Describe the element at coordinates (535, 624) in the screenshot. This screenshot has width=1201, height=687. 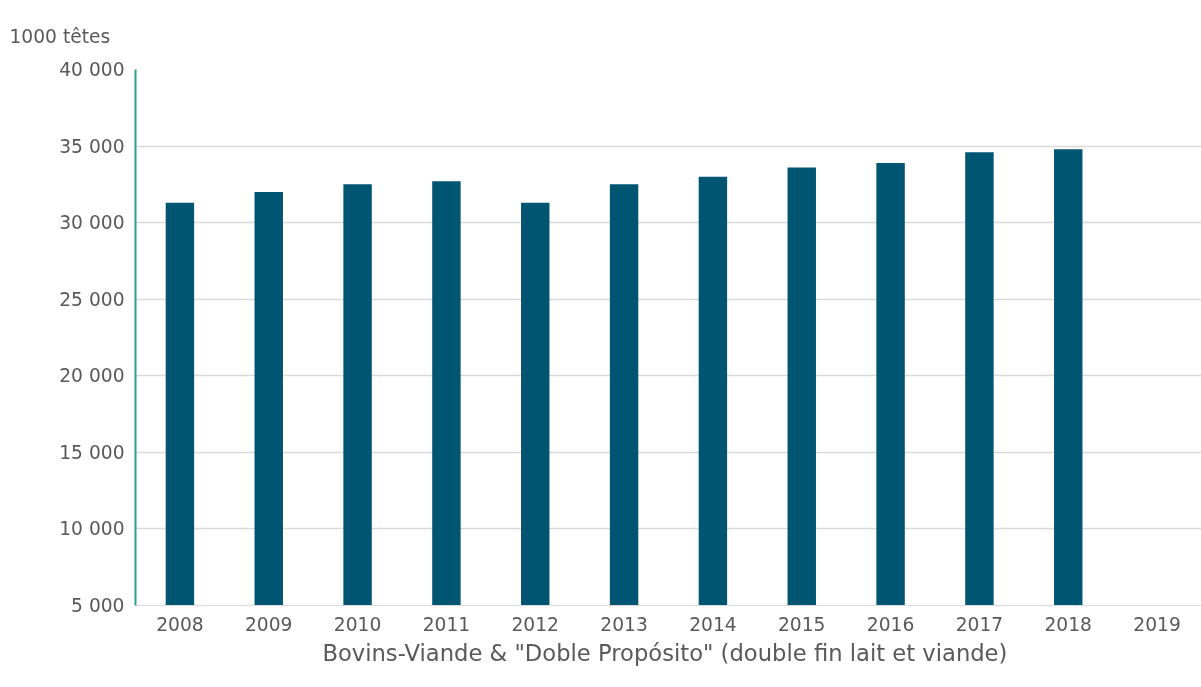
I see `x-tick-label: 2012` at that location.